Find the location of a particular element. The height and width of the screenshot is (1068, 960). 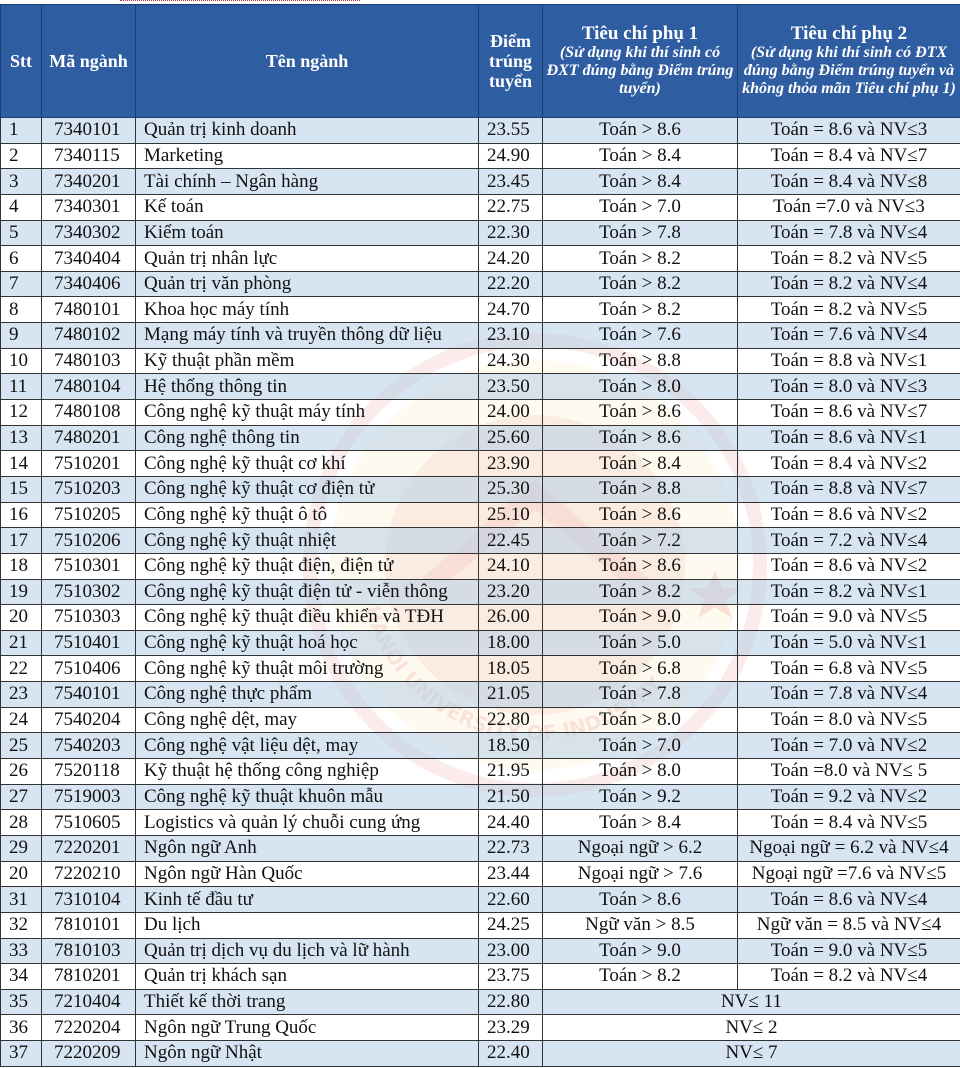

row-ma-nganh: 7480101 is located at coordinates (88, 310).